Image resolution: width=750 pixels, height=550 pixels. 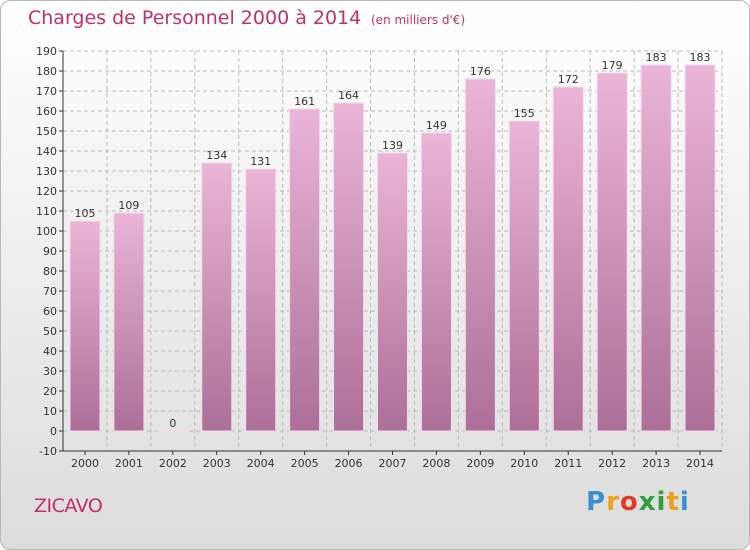 What do you see at coordinates (46, 231) in the screenshot?
I see `y-tick-label: 100` at bounding box center [46, 231].